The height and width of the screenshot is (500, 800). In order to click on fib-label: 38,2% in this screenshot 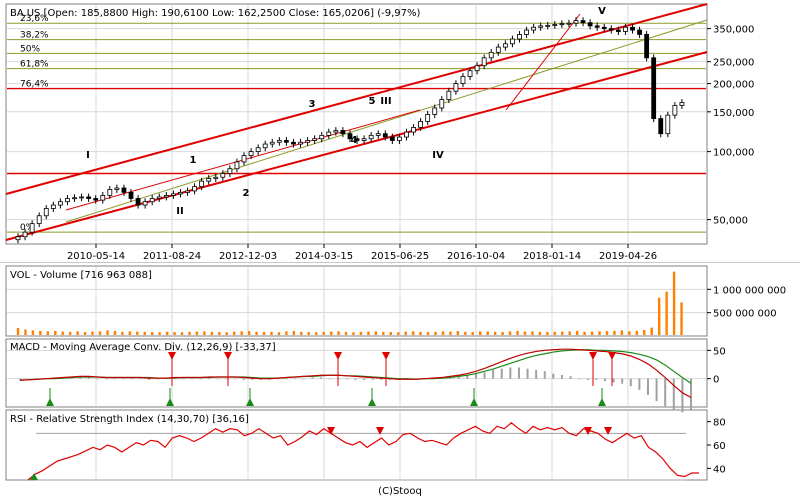, I will do `click(34, 36)`.